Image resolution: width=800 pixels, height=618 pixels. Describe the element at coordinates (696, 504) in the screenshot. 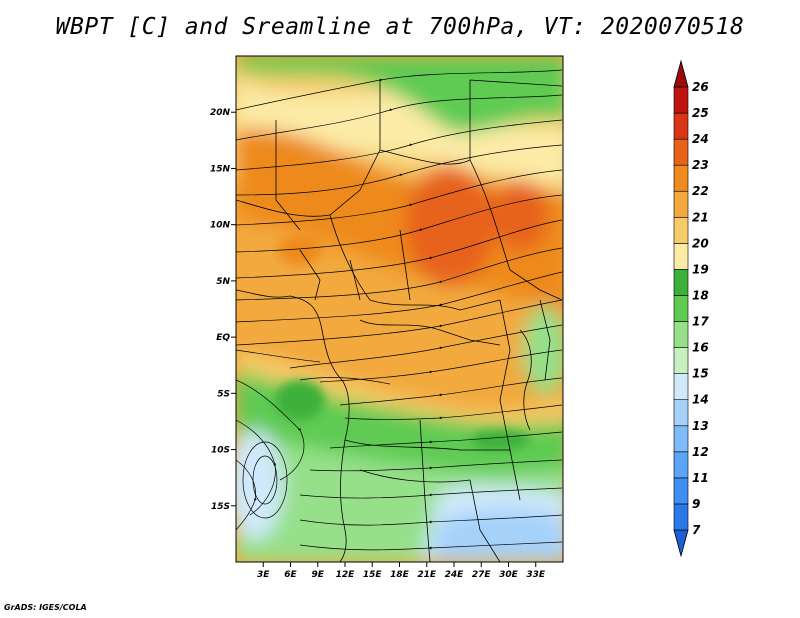

I see `colorbar-label: 9` at that location.